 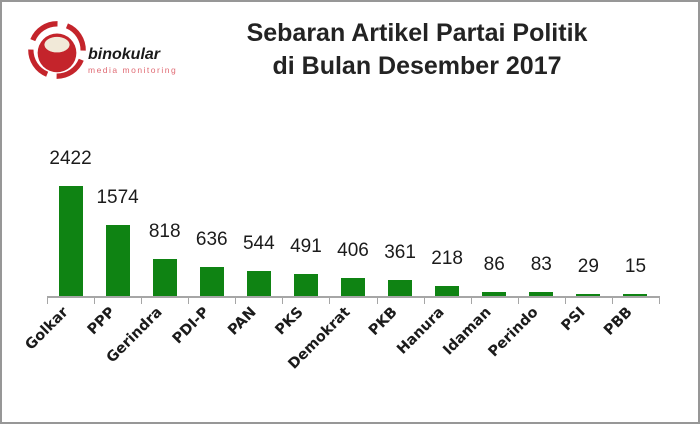 I want to click on bar-value-label: 2422, so click(x=70, y=158).